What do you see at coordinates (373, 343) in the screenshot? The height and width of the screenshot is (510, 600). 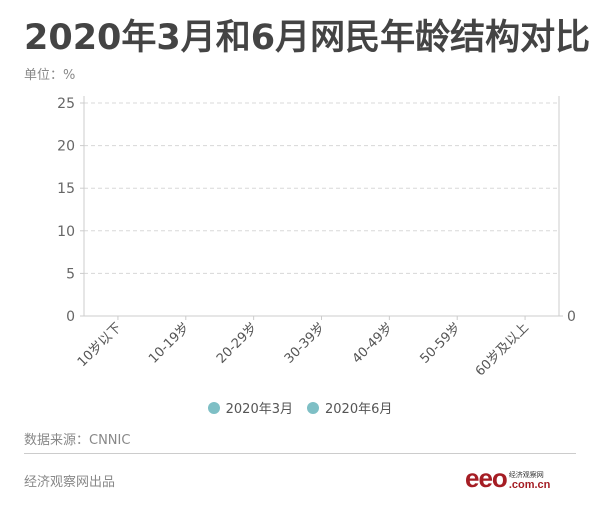 I see `x-category-label: 40-49岁` at bounding box center [373, 343].